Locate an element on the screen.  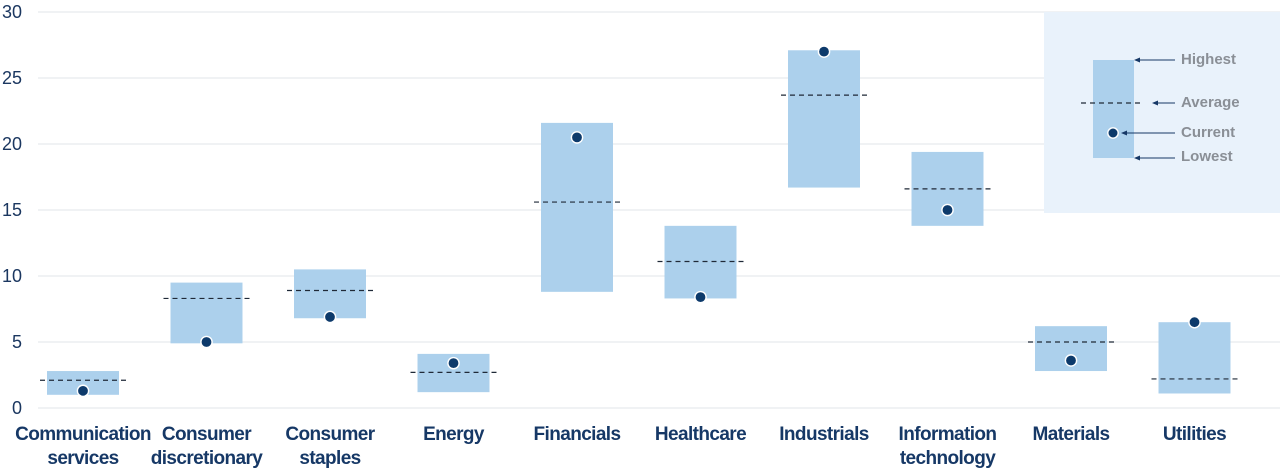
x-category-label: Energy is located at coordinates (454, 434).